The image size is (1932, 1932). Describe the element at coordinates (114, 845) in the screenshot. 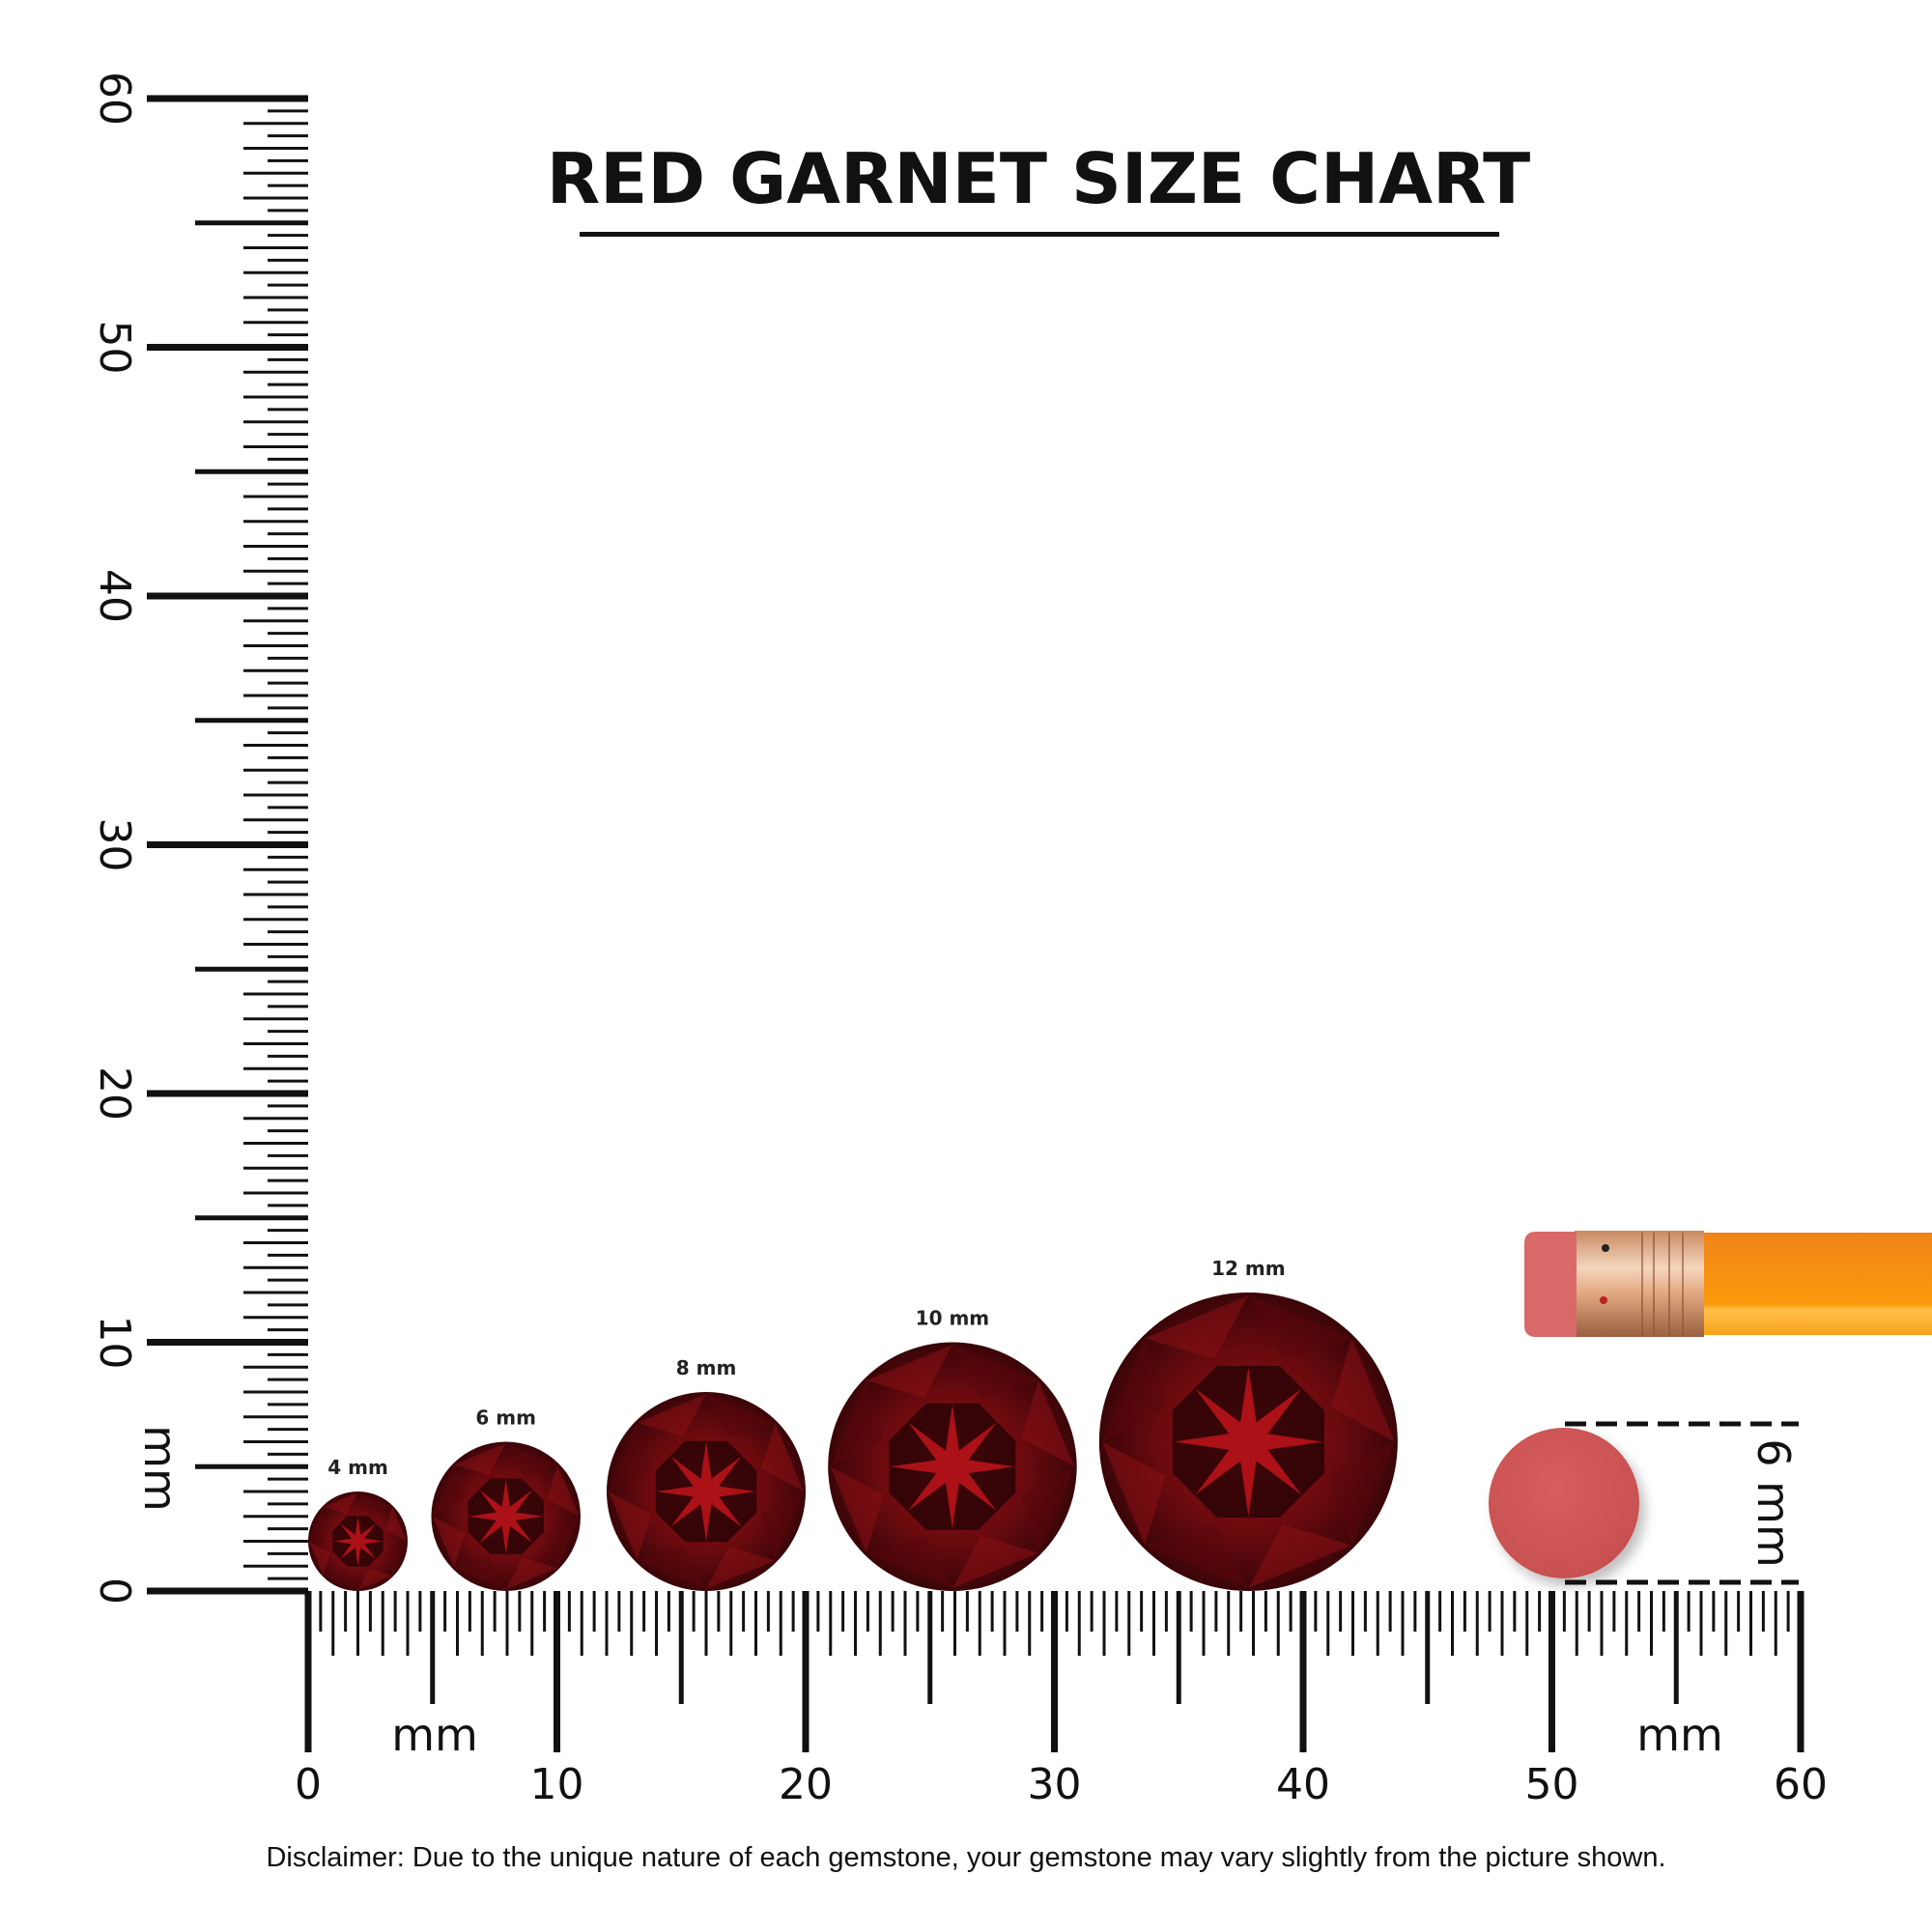

I see `vertical-tick-label: 30` at that location.